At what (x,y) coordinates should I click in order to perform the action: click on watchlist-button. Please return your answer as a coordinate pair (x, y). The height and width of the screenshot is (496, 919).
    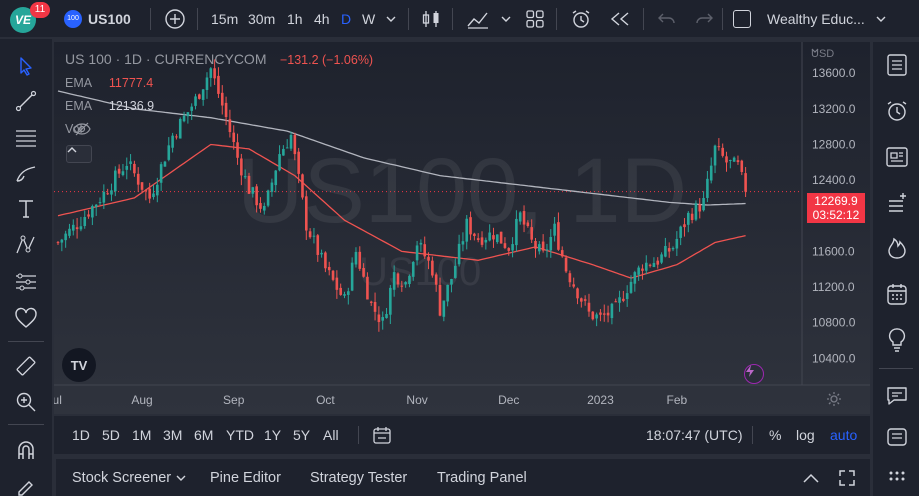
    Looking at the image, I should click on (897, 65).